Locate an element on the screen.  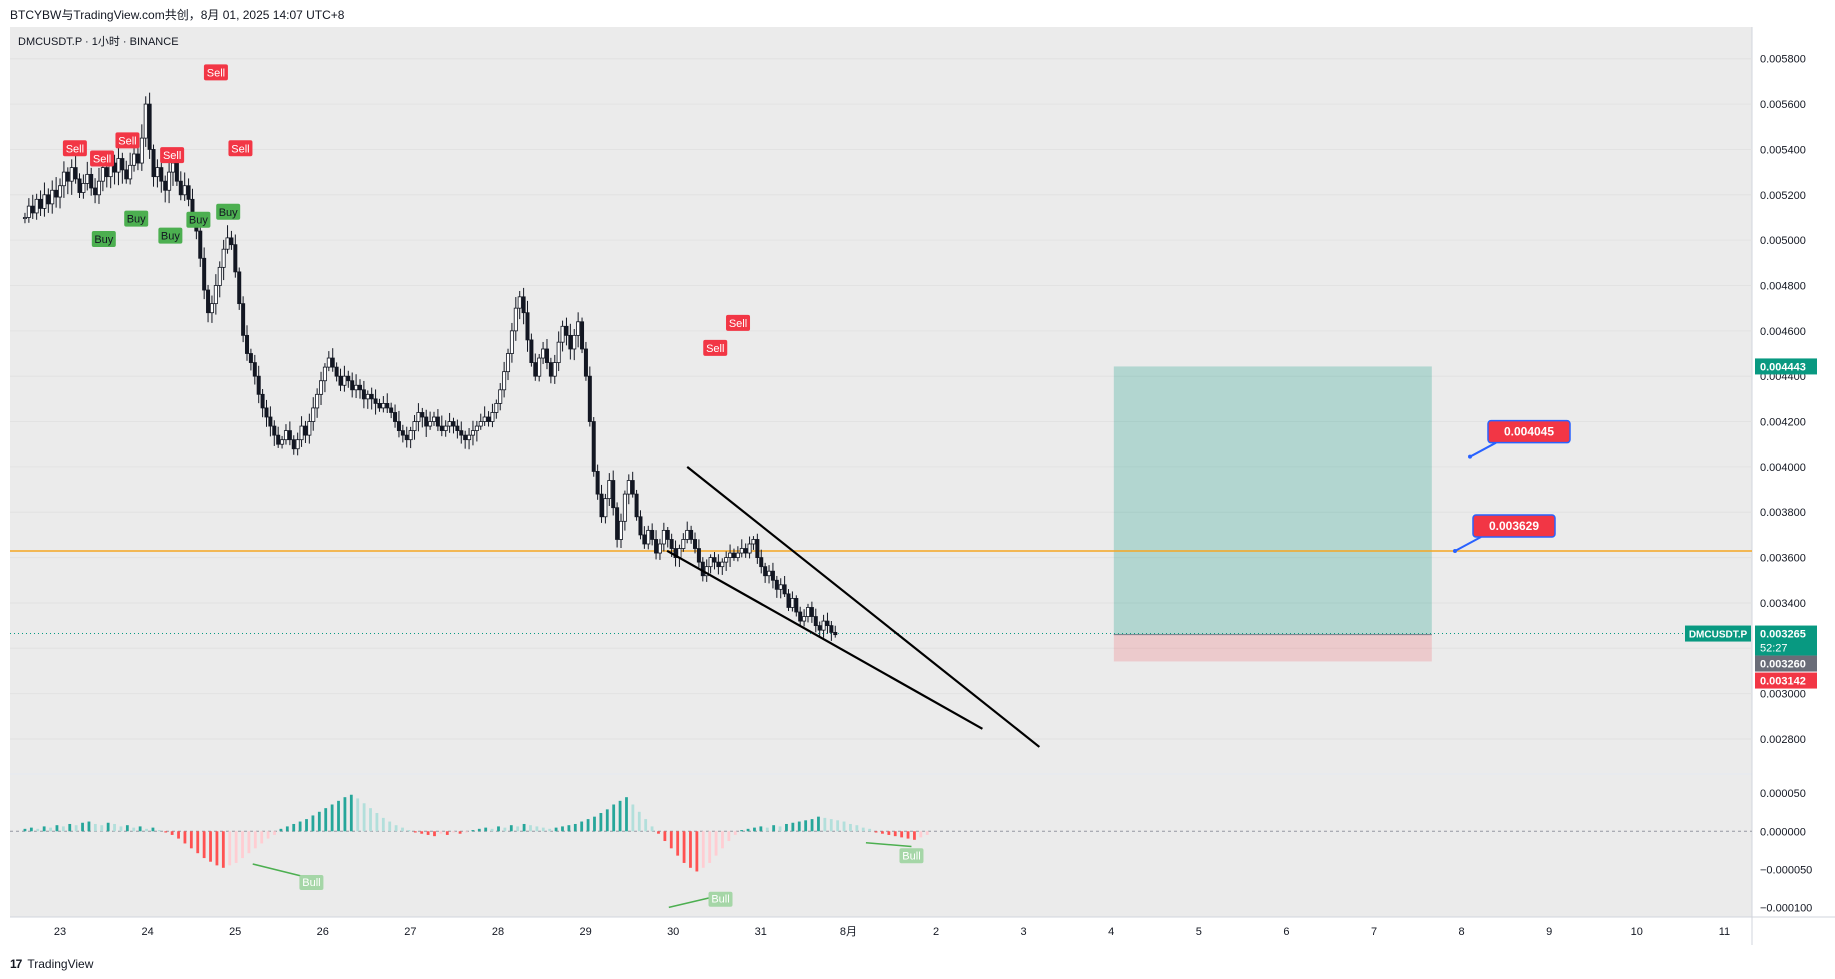
time-tick-label: 25 is located at coordinates (235, 932).